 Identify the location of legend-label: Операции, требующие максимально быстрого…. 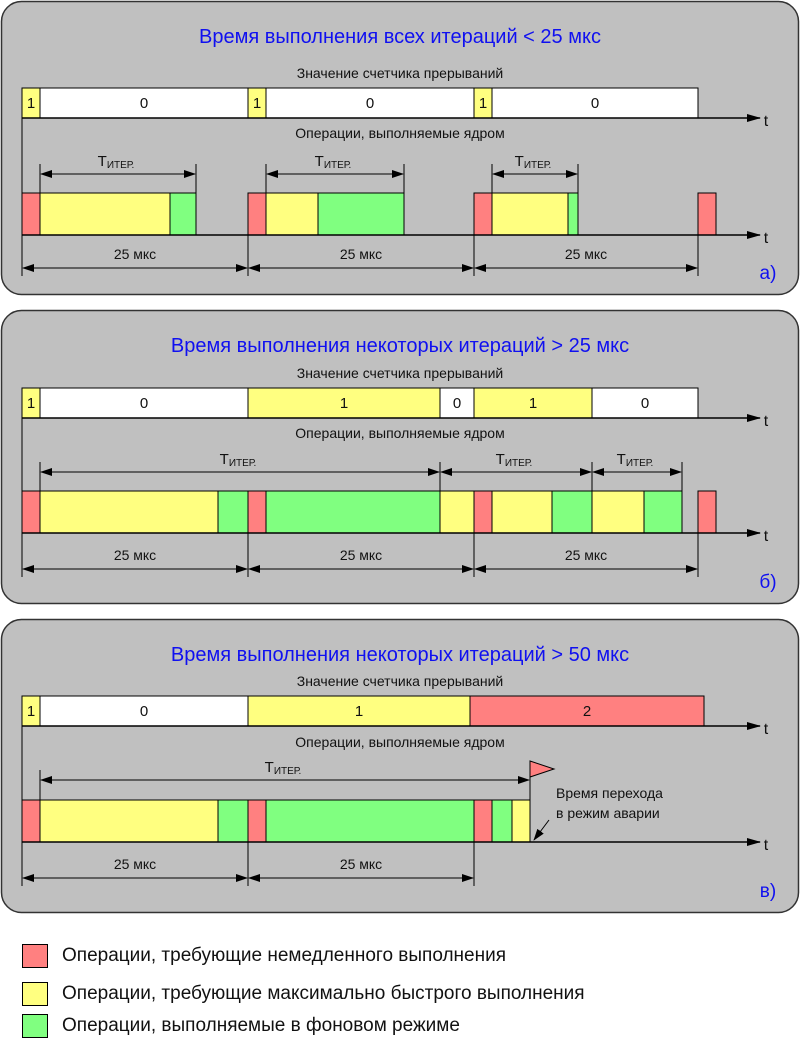
(323, 993).